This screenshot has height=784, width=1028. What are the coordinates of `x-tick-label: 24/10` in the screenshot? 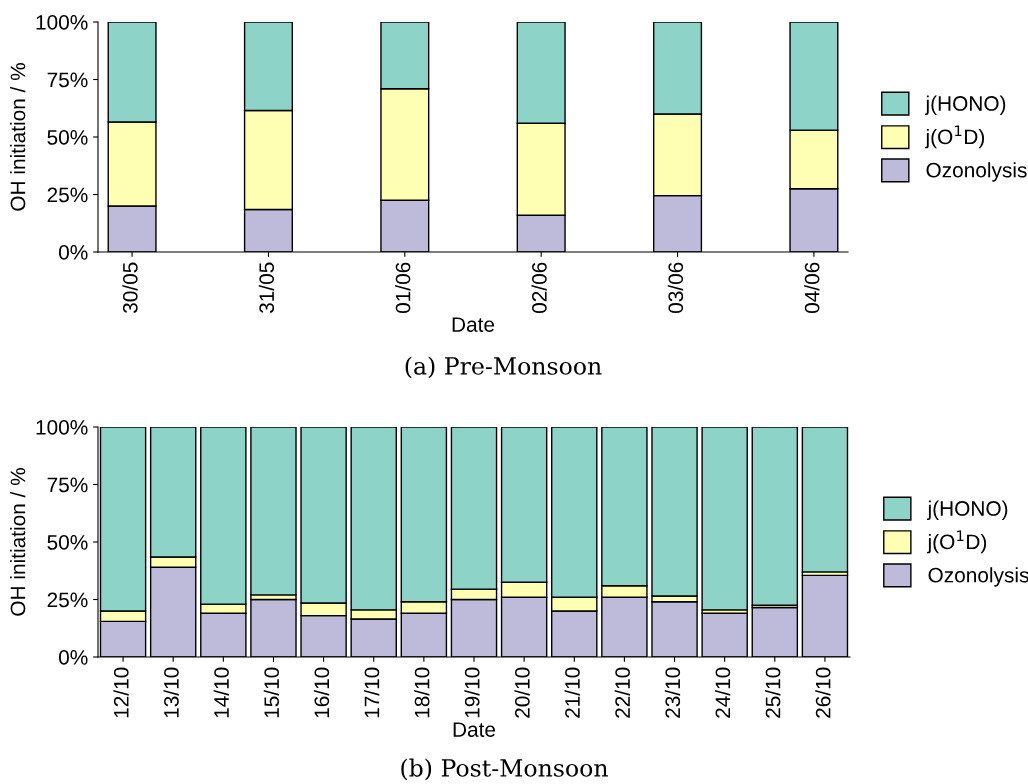 It's located at (722, 692).